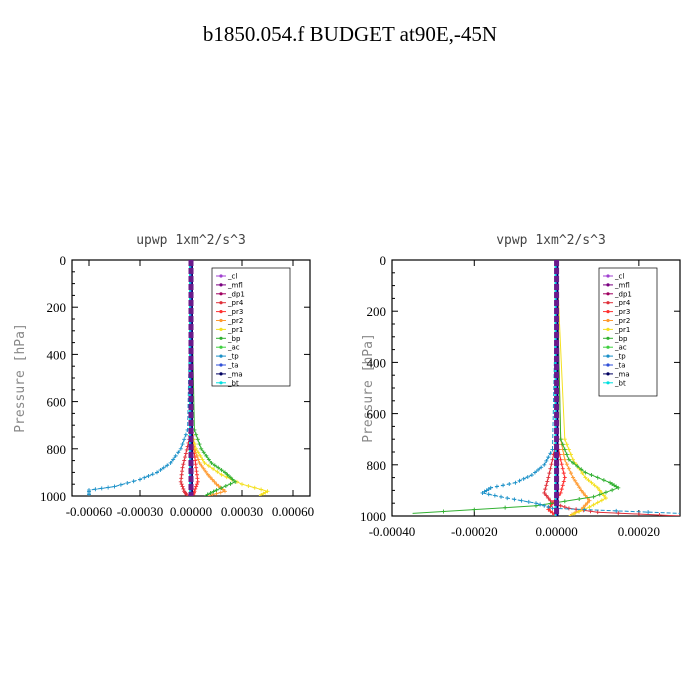  Describe the element at coordinates (53, 496) in the screenshot. I see `upwp-ytick-label: 1000` at that location.